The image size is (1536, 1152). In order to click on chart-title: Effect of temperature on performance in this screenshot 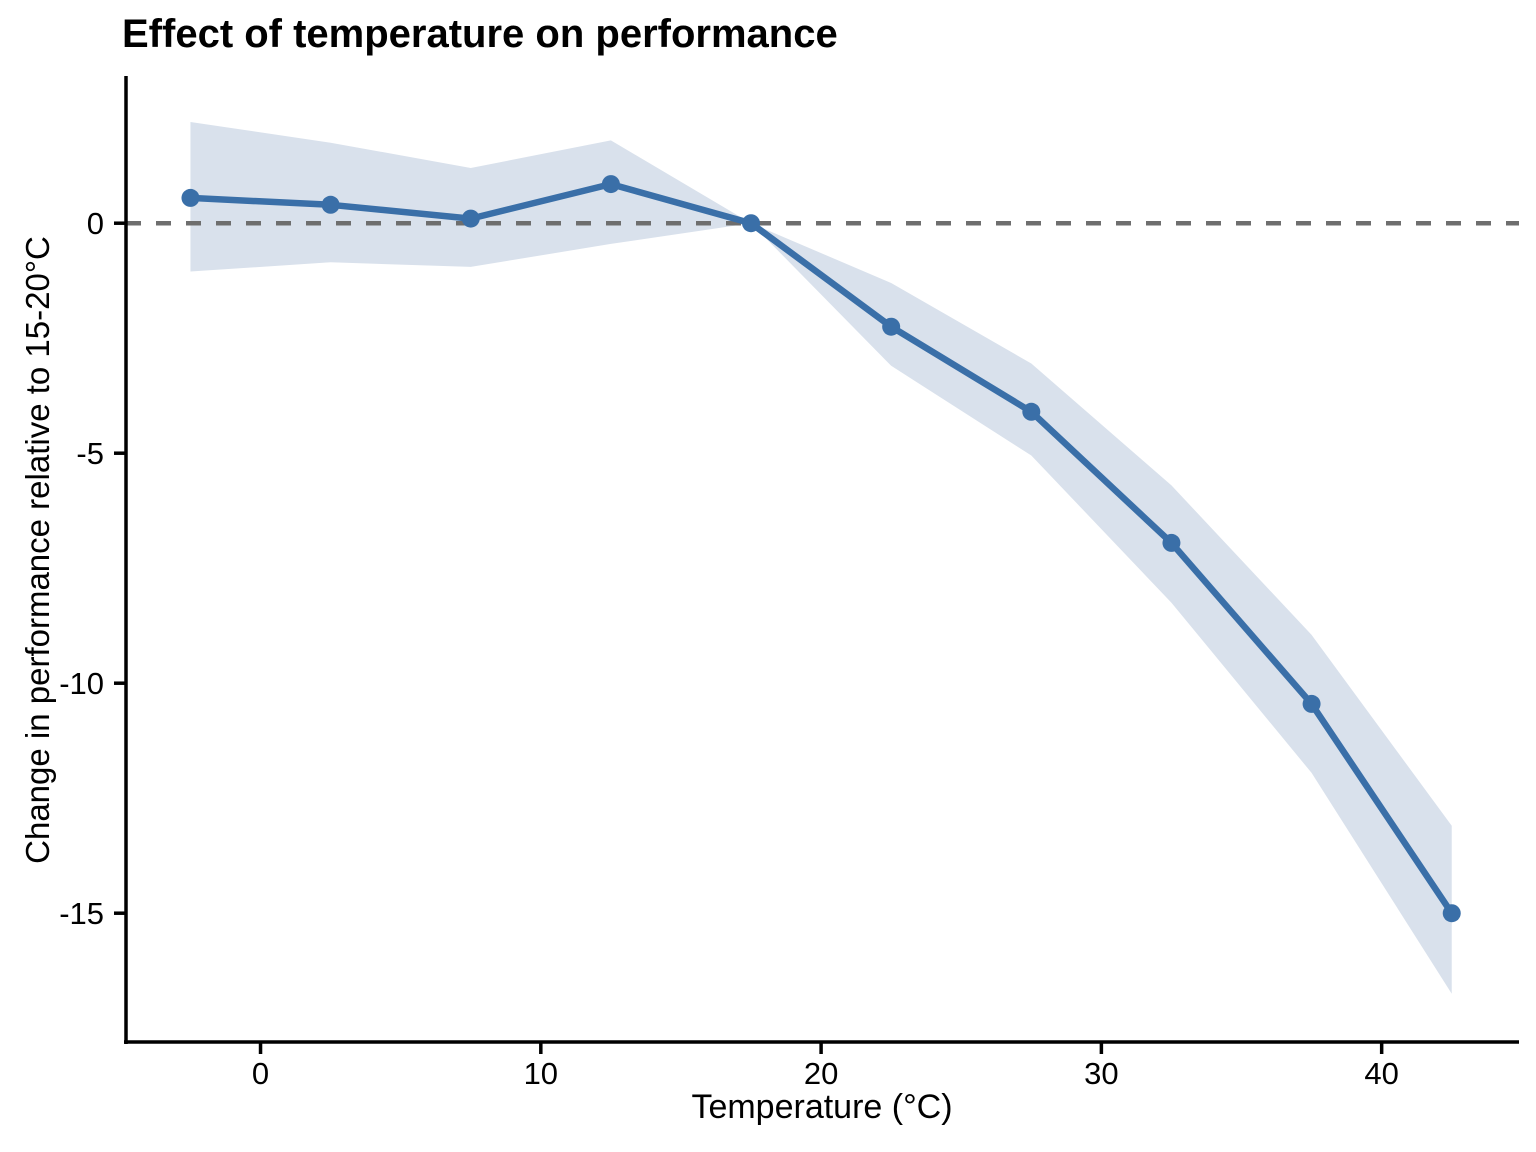, I will do `click(480, 34)`.